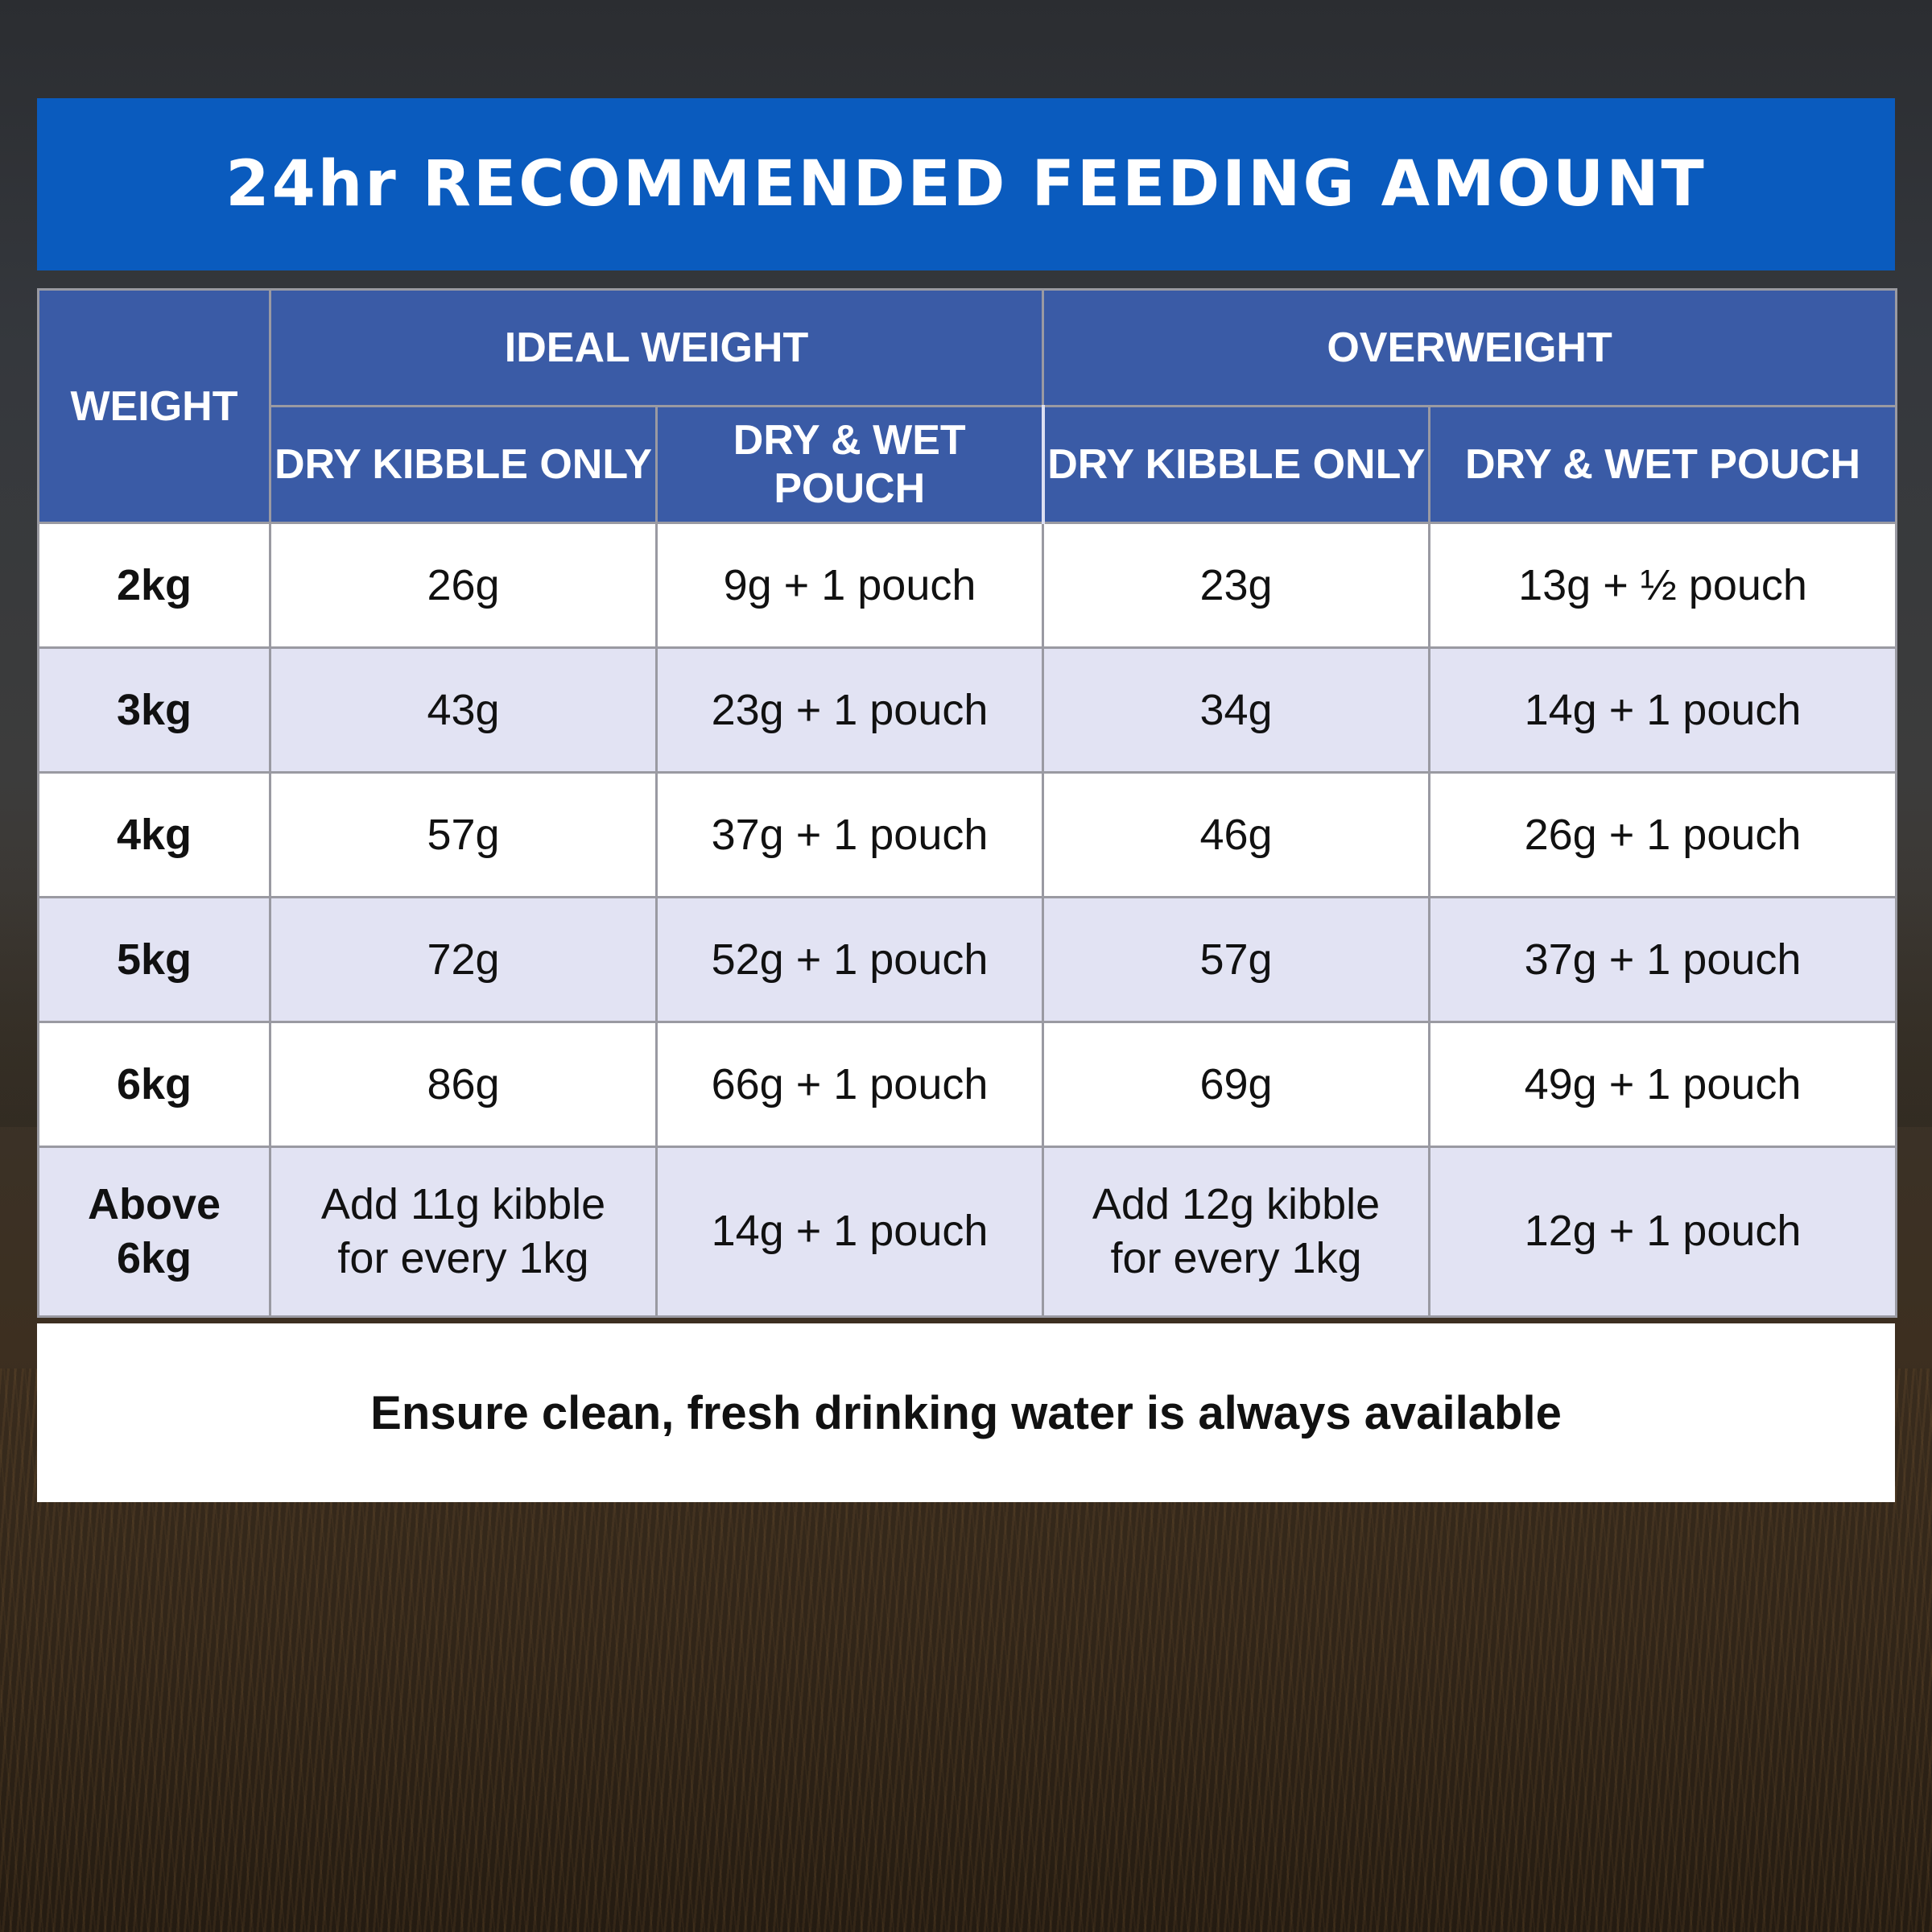 The height and width of the screenshot is (1932, 1932). Describe the element at coordinates (463, 834) in the screenshot. I see `ideal-dry-cell: 57g` at that location.